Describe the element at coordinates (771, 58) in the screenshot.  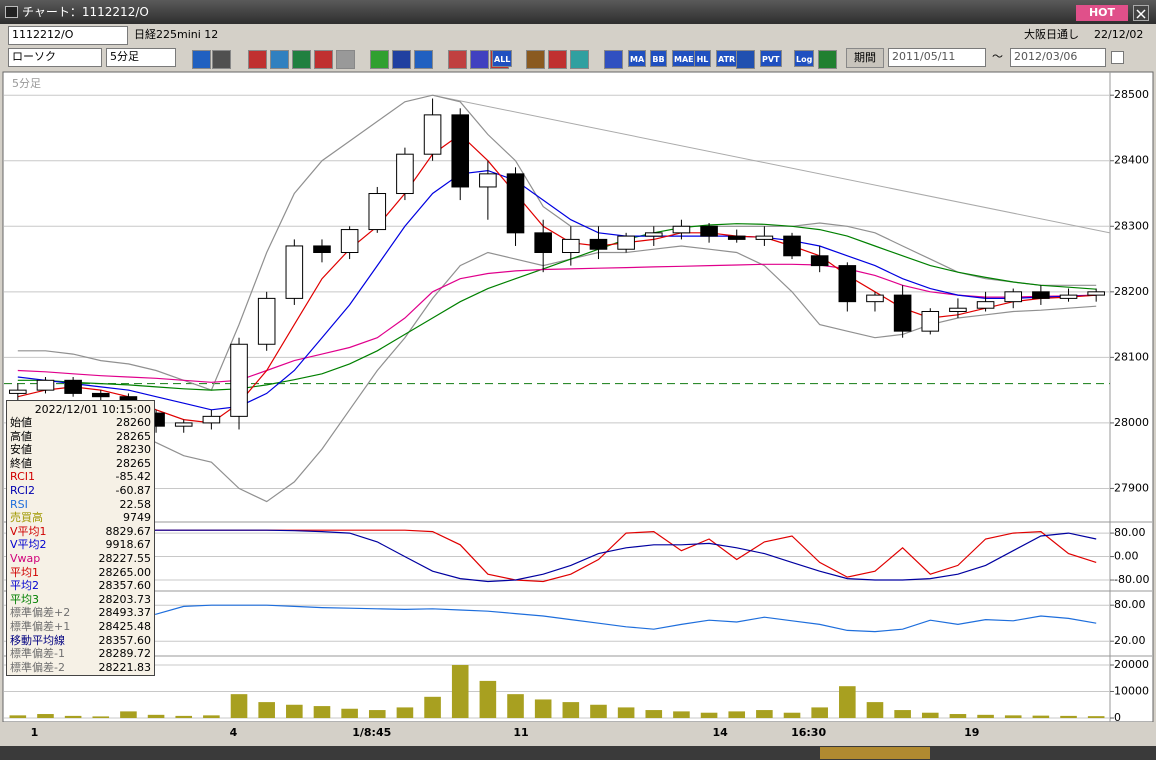
I see `toolbar-icon: PVT` at that location.